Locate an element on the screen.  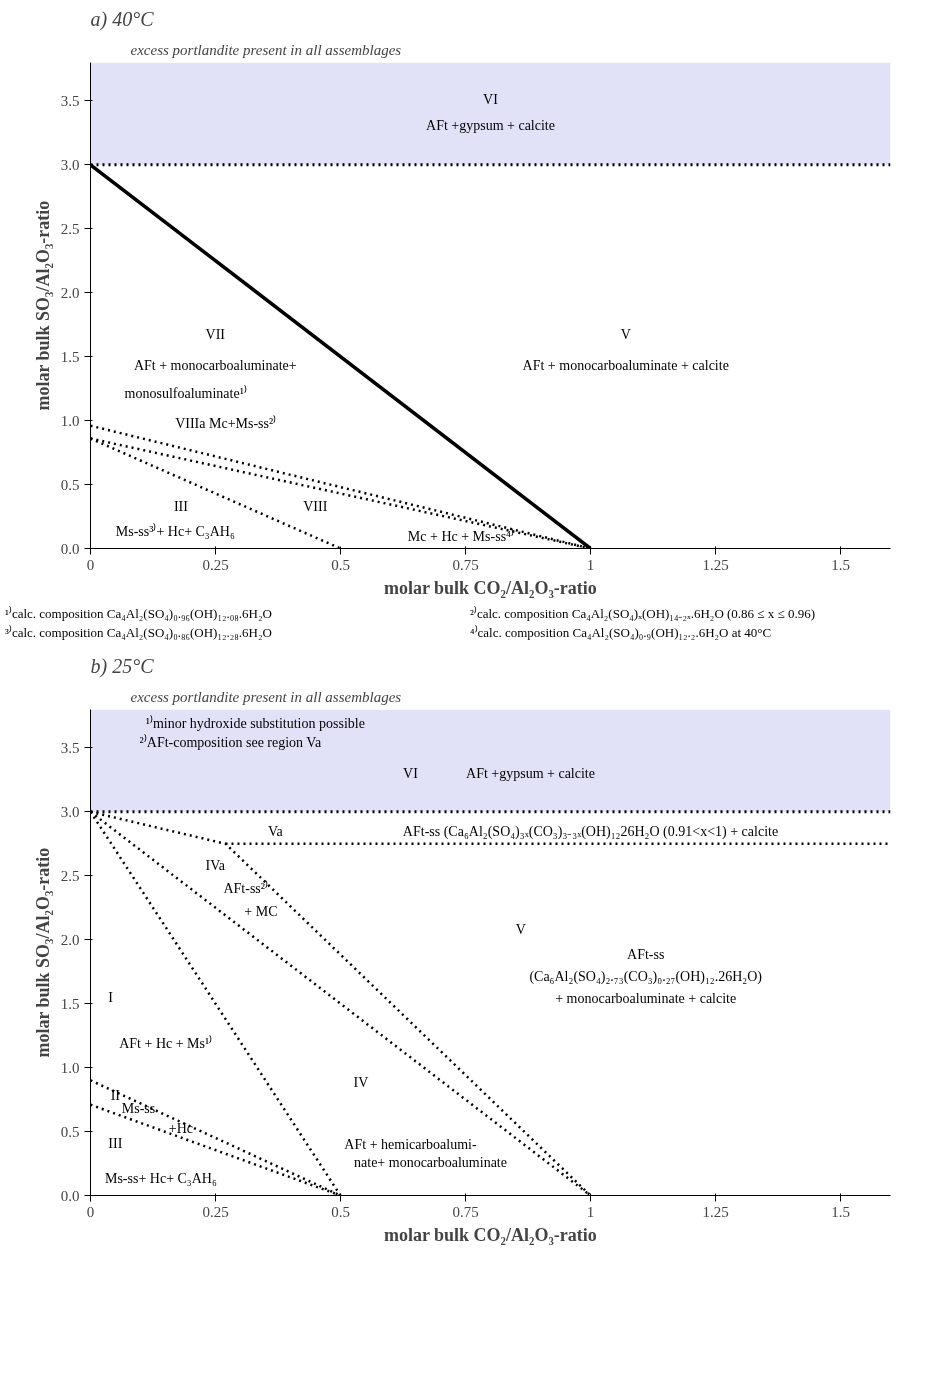
annotation: monosulfoaluminate¹⁾ is located at coordinates (185, 393).